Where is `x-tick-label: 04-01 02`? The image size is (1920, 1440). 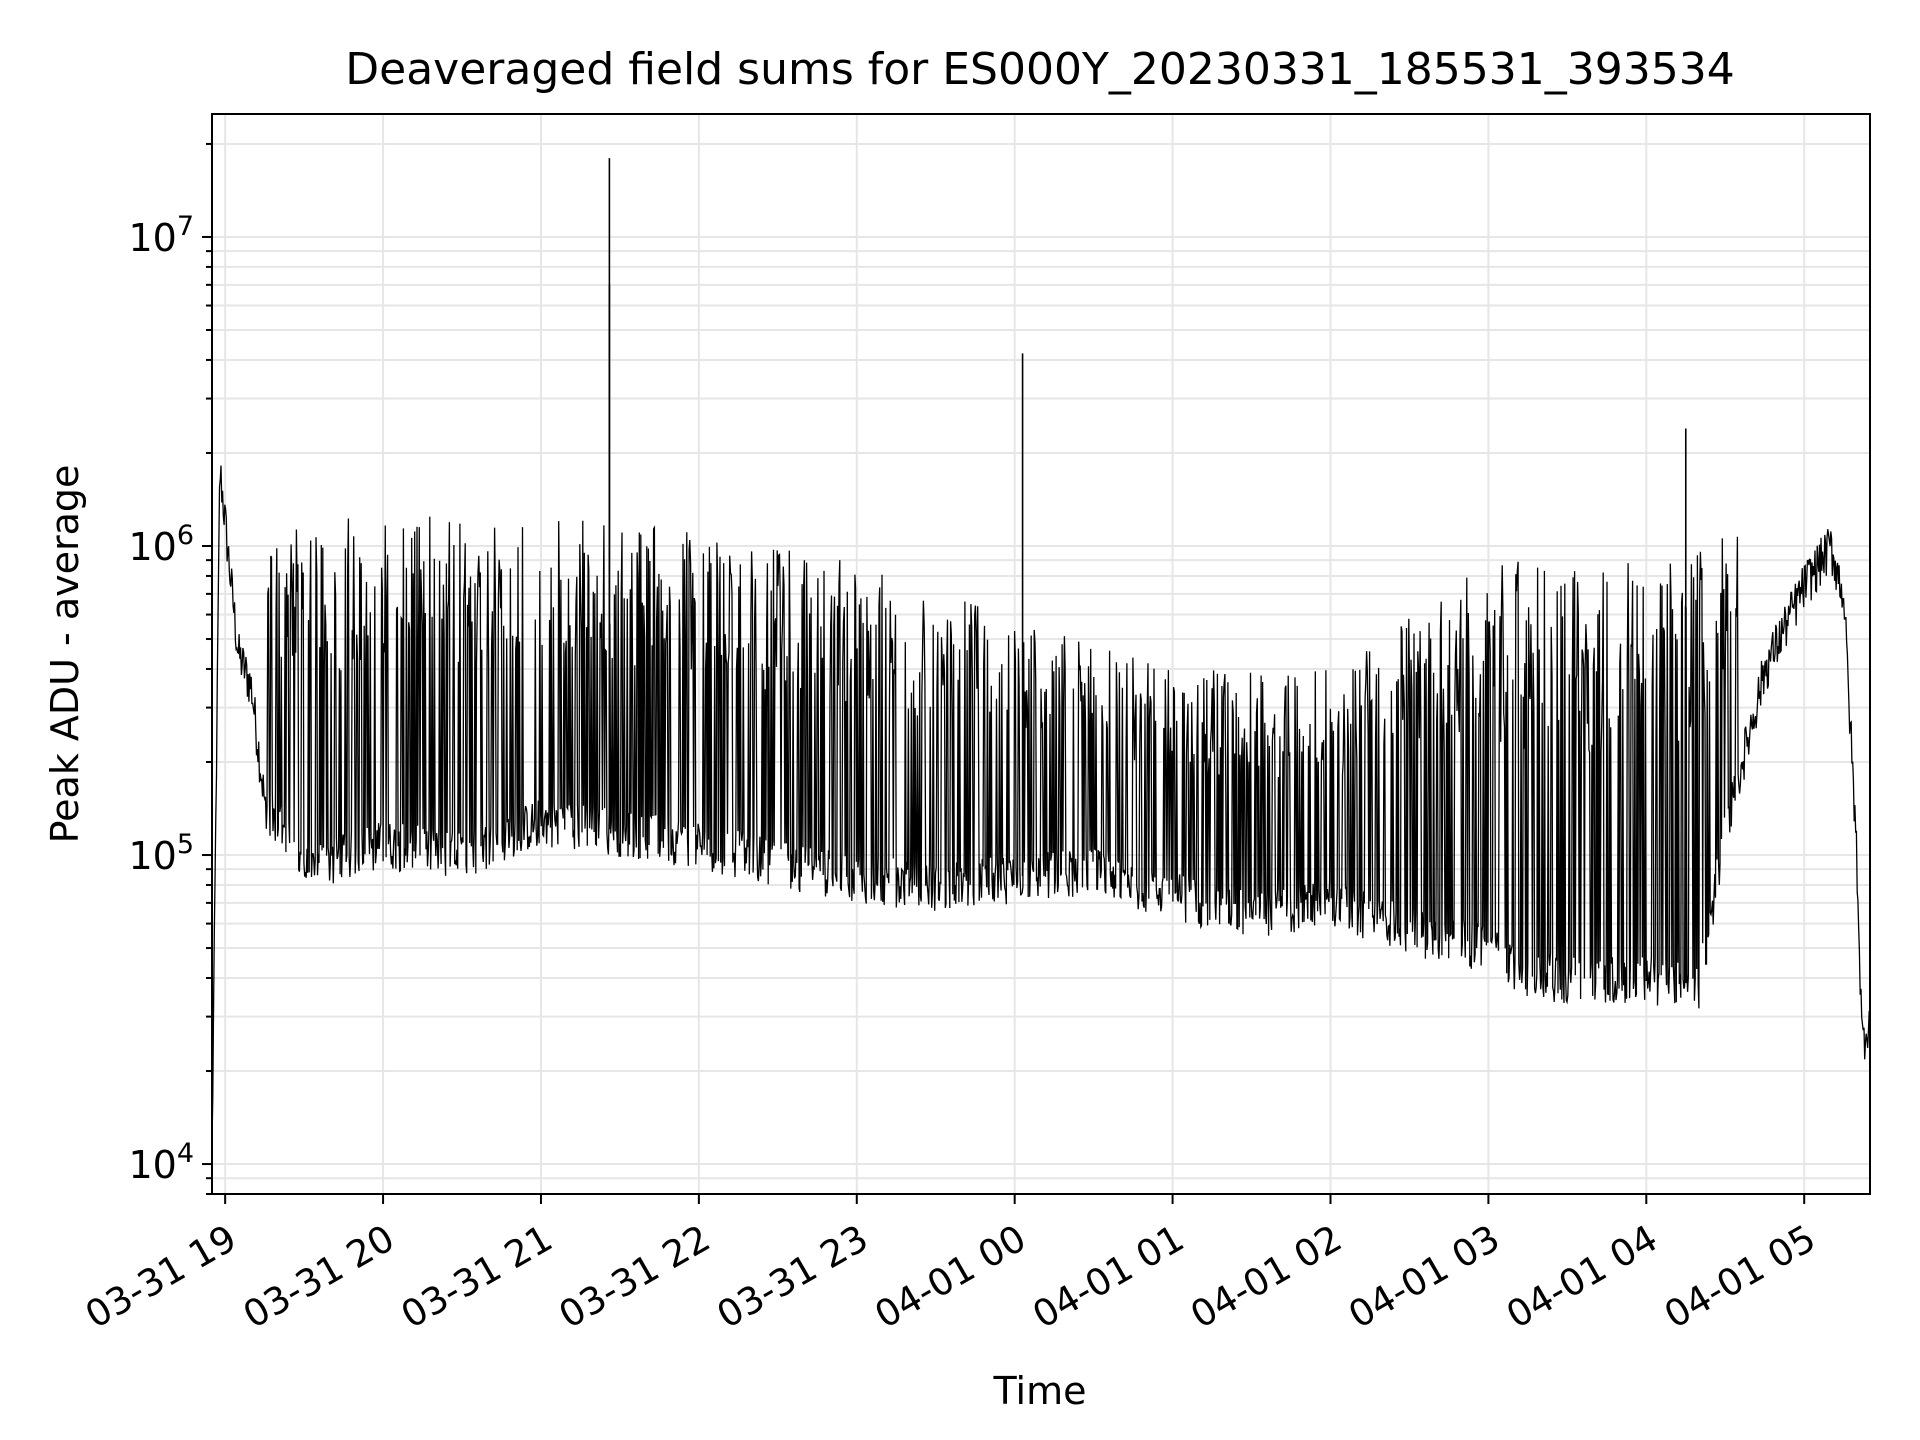 x-tick-label: 04-01 02 is located at coordinates (1266, 1277).